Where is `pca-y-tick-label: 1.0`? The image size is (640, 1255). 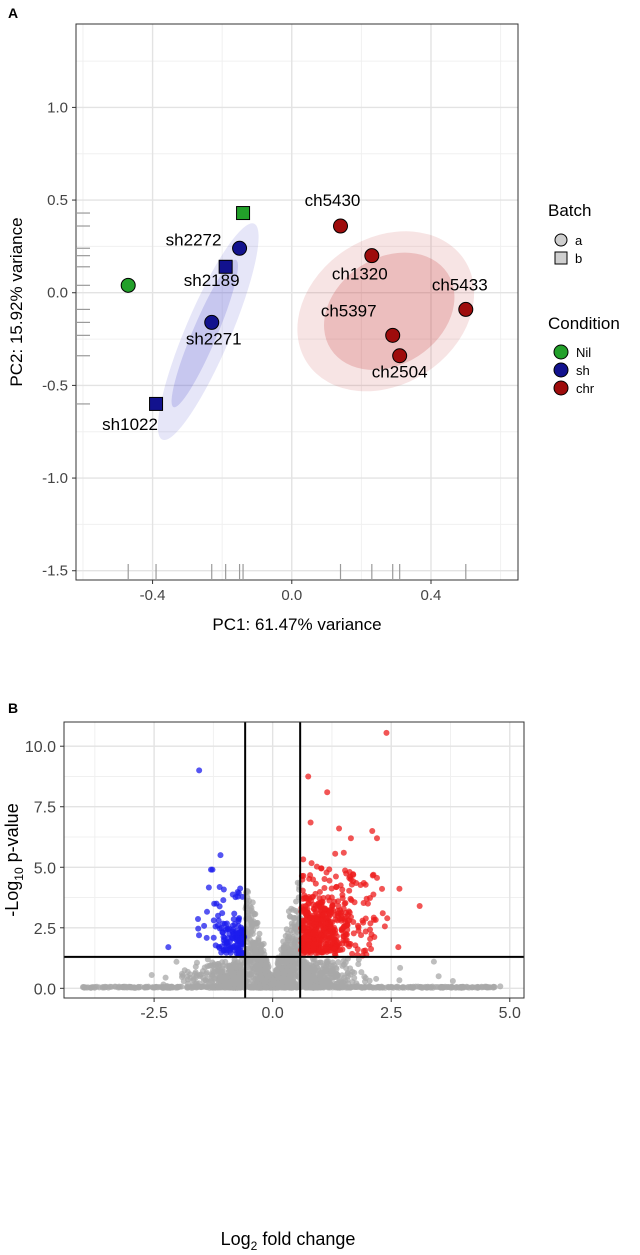
pca-y-tick-label: 1.0 is located at coordinates (57, 107).